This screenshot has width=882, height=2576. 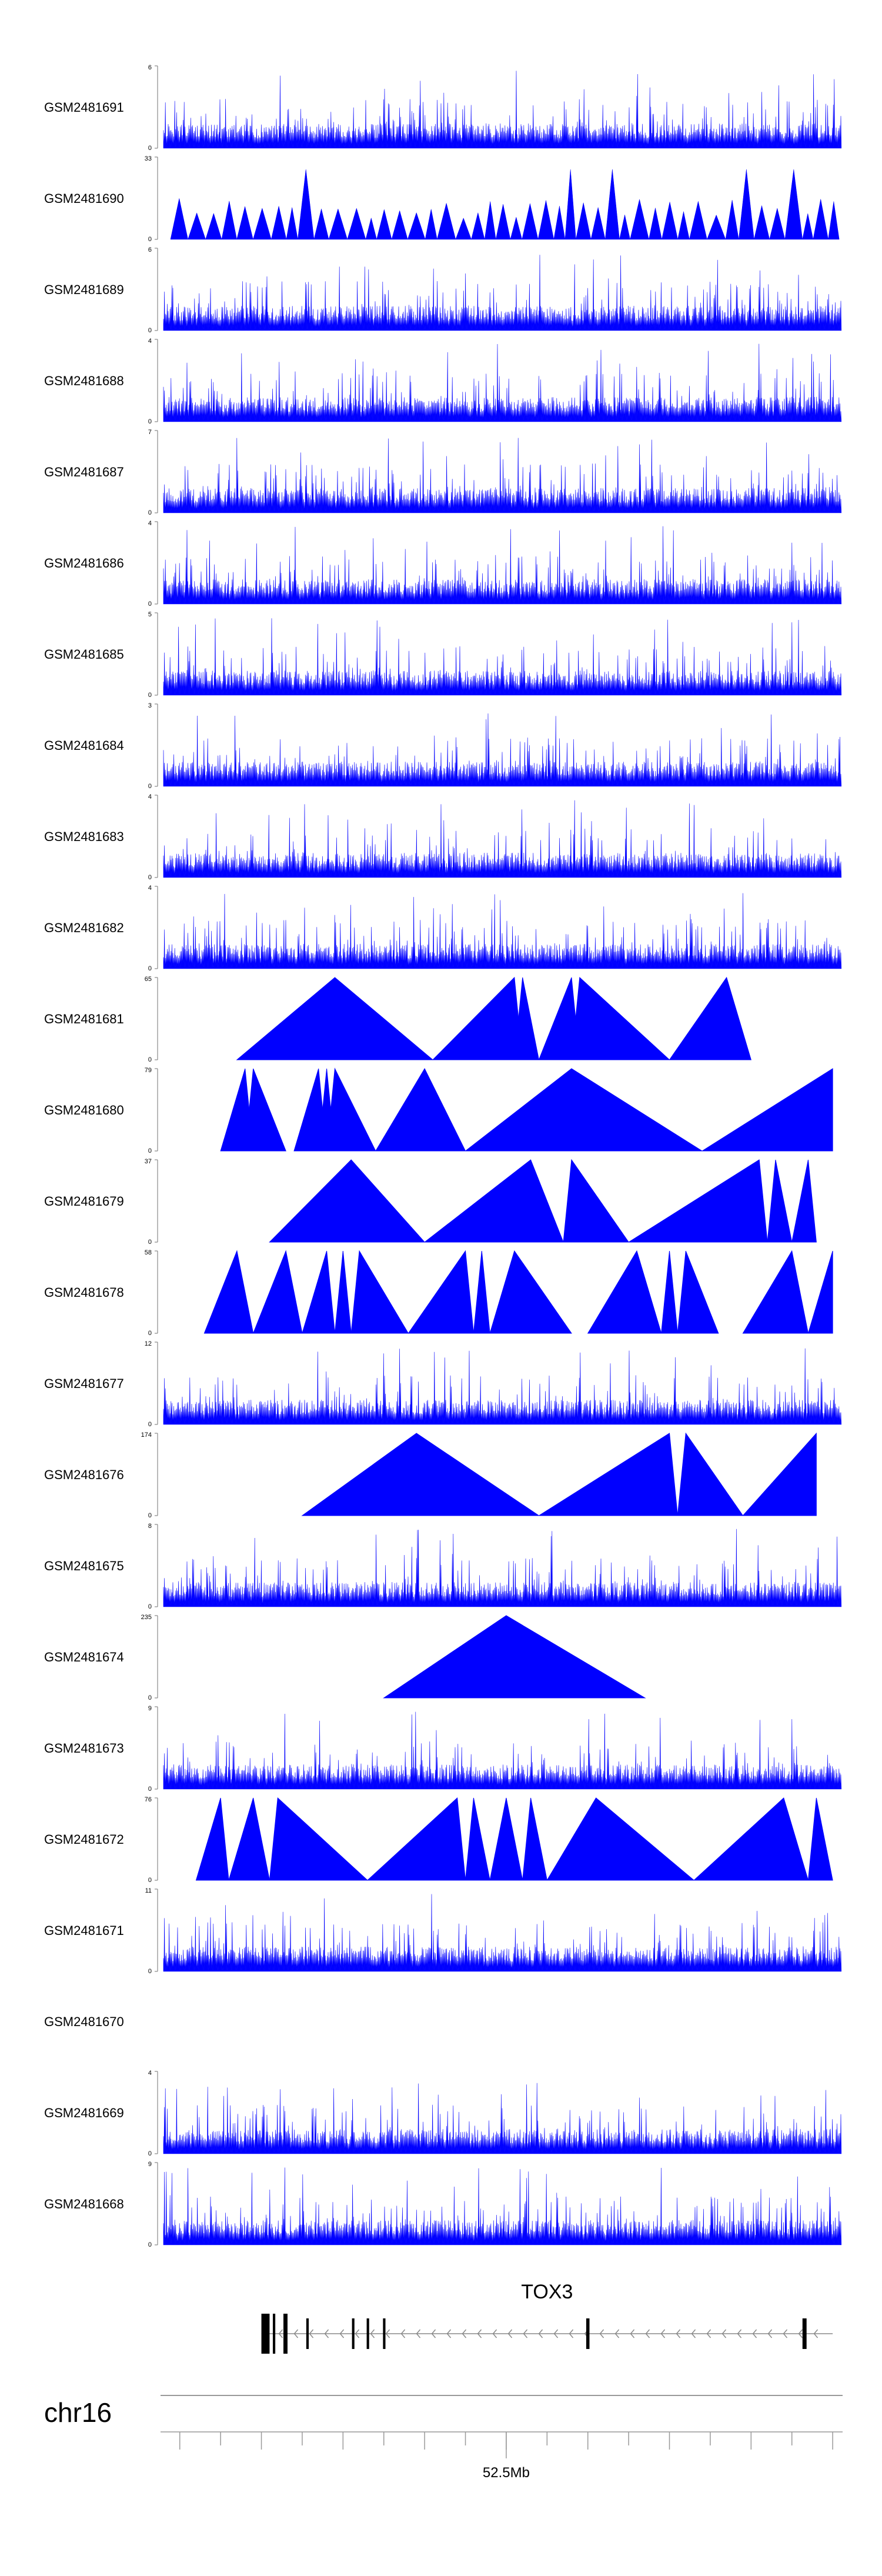 What do you see at coordinates (84, 745) in the screenshot?
I see `track-label: GSM2481684` at bounding box center [84, 745].